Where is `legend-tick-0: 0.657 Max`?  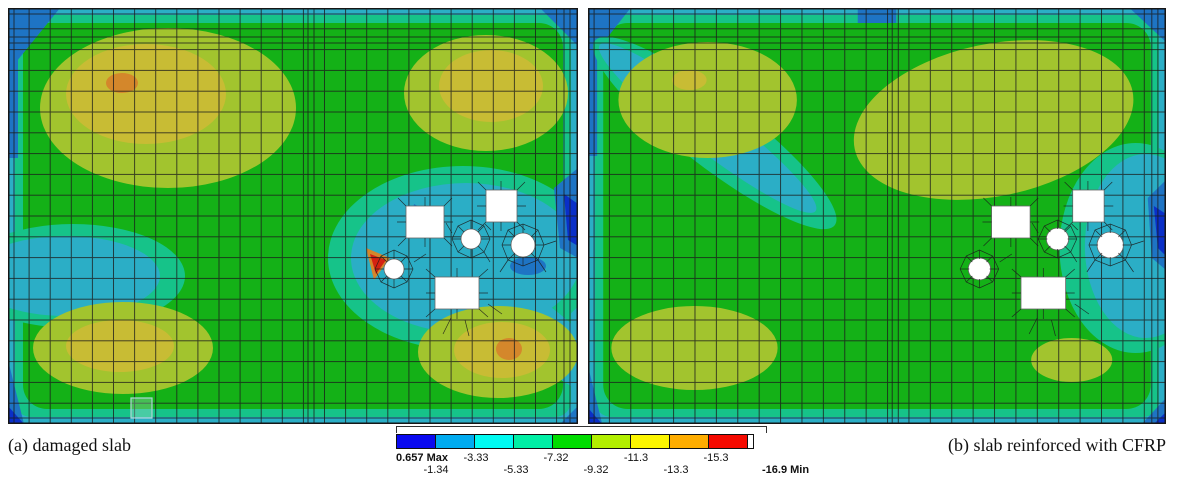 legend-tick-0: 0.657 Max is located at coordinates (422, 458).